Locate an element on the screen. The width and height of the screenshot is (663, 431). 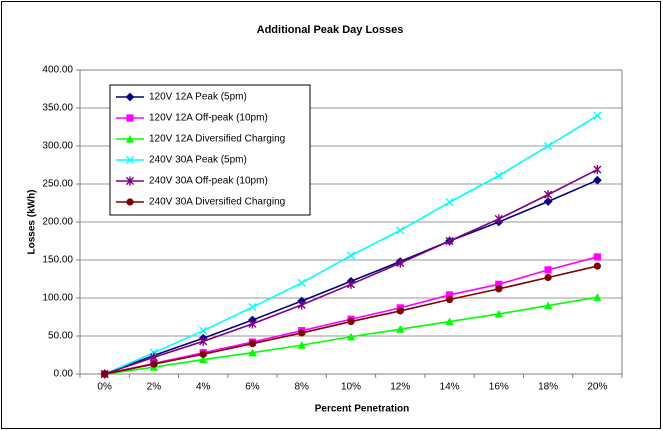
x-tick-label: 16% is located at coordinates (499, 387).